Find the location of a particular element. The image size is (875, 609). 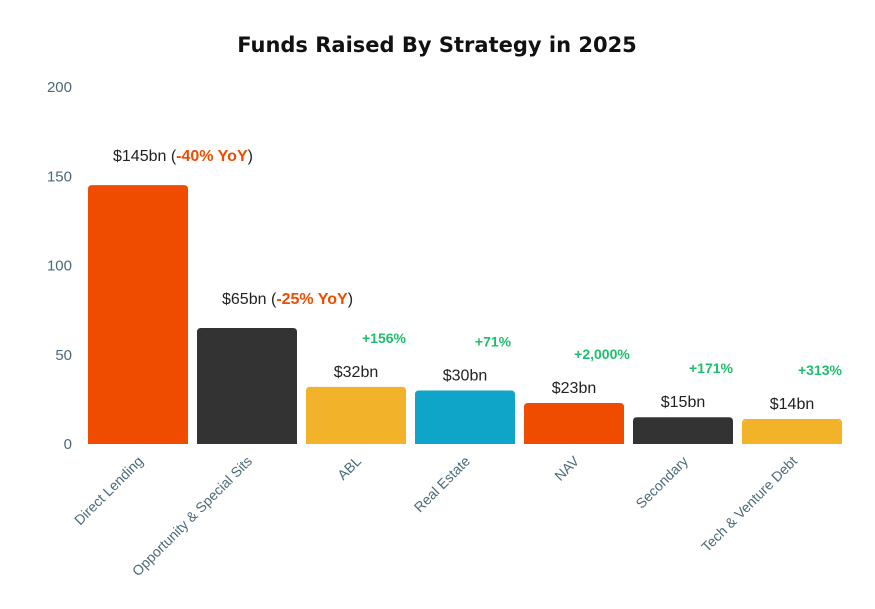

chart-title: Funds Raised By Strategy in 2025 is located at coordinates (437, 45).